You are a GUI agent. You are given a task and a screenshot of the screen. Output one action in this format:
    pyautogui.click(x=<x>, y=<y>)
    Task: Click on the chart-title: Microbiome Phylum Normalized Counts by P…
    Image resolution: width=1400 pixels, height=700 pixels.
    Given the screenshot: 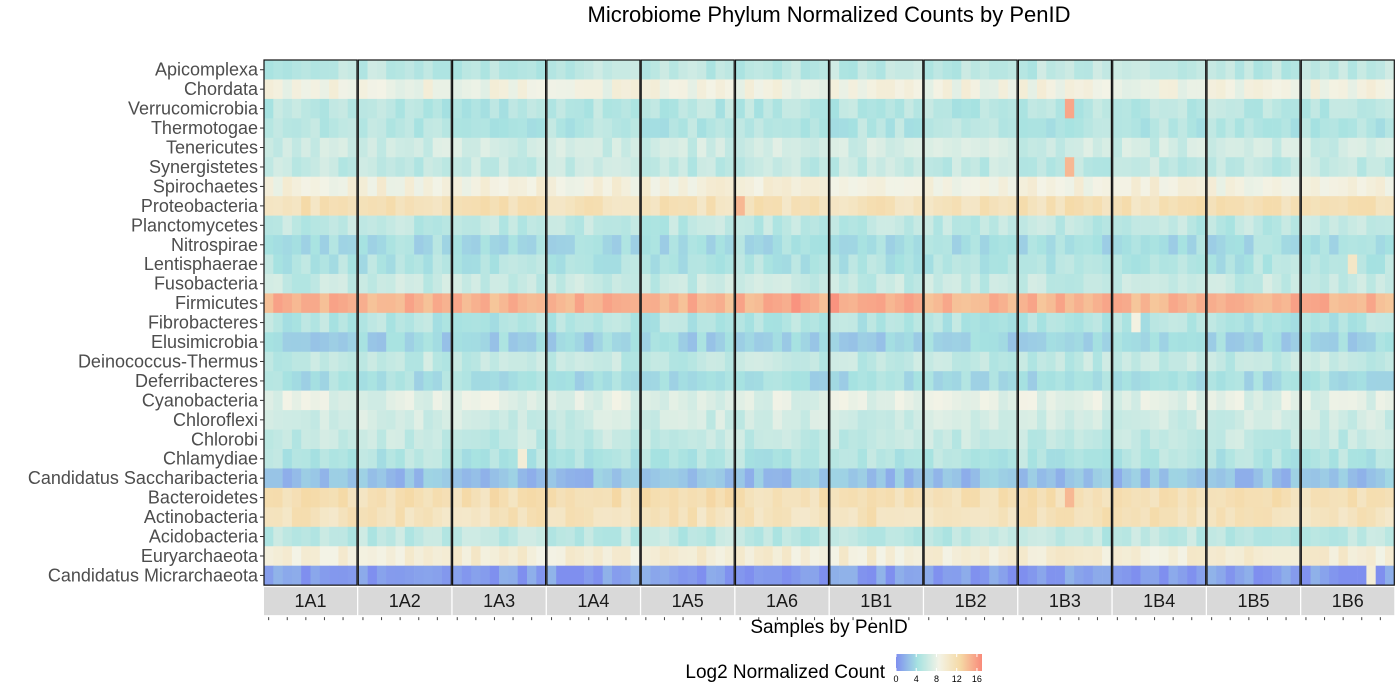 What is the action you would take?
    pyautogui.click(x=829, y=14)
    